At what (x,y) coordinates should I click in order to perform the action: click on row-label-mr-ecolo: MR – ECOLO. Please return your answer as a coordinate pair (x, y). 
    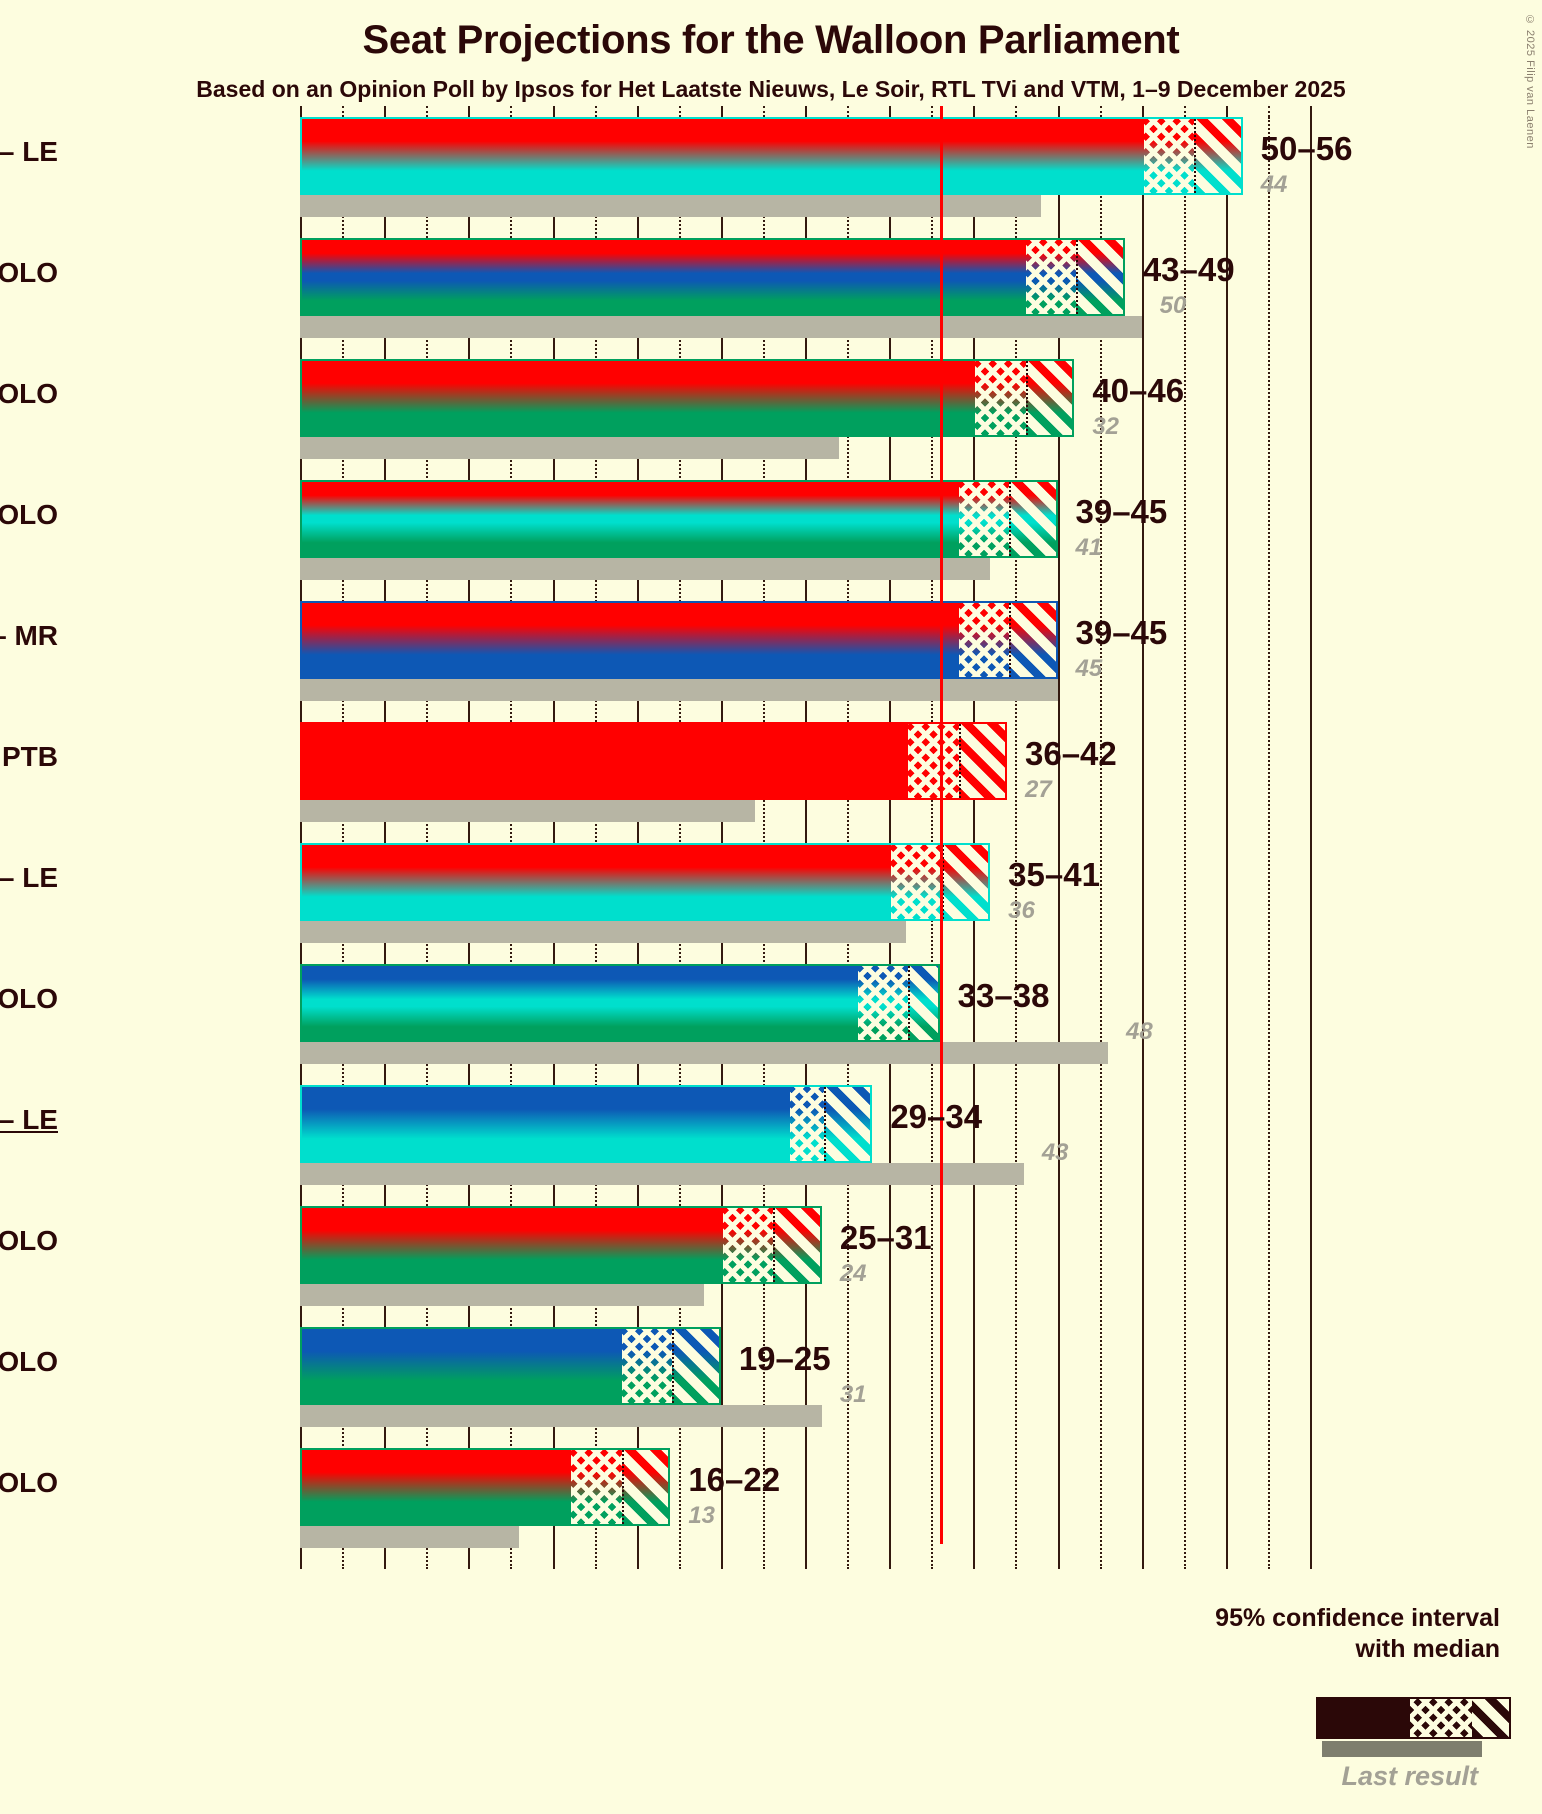
    Looking at the image, I should click on (29, 1361).